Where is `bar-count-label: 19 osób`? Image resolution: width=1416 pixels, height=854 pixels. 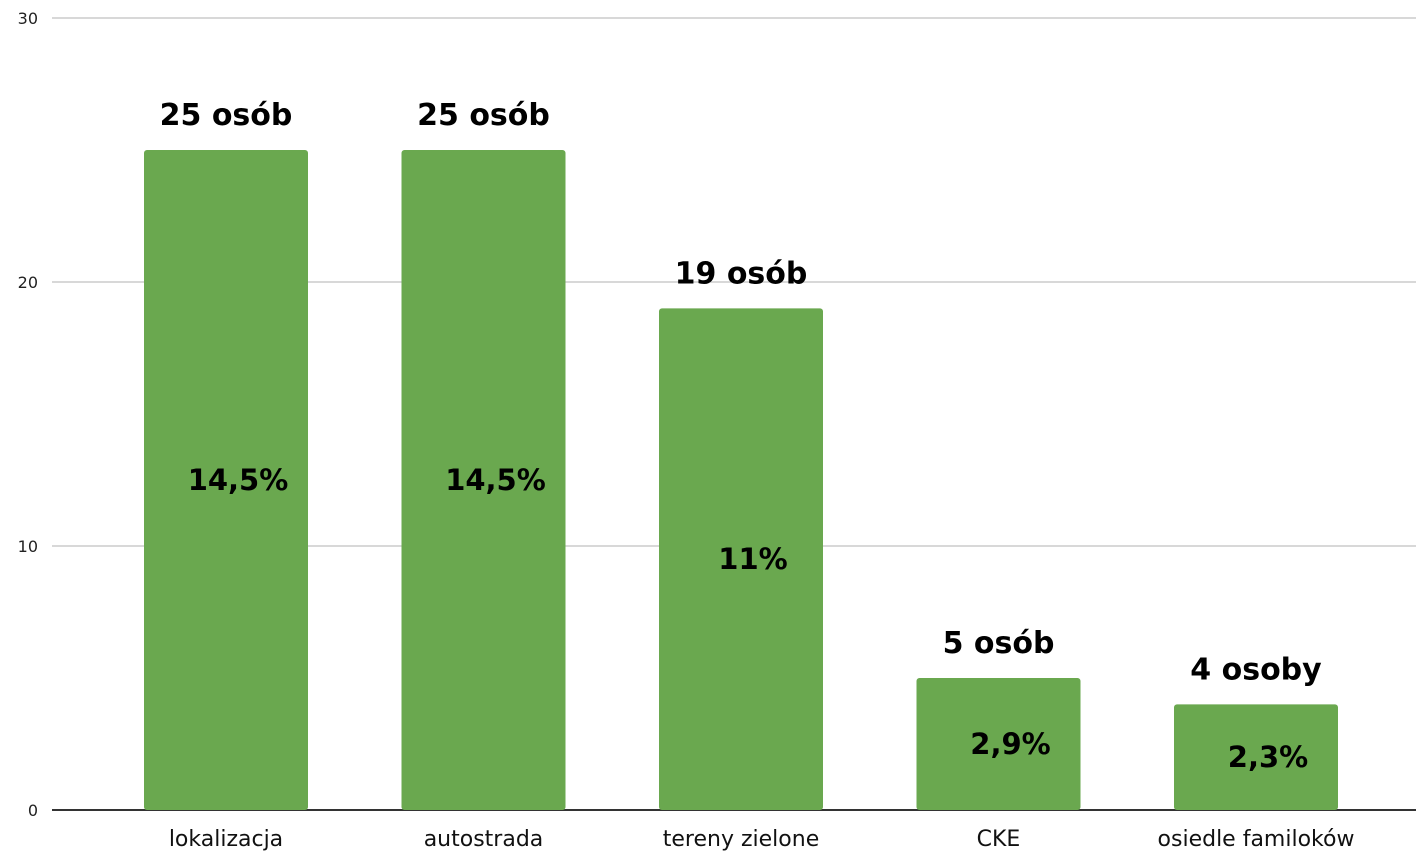 bar-count-label: 19 osób is located at coordinates (741, 273).